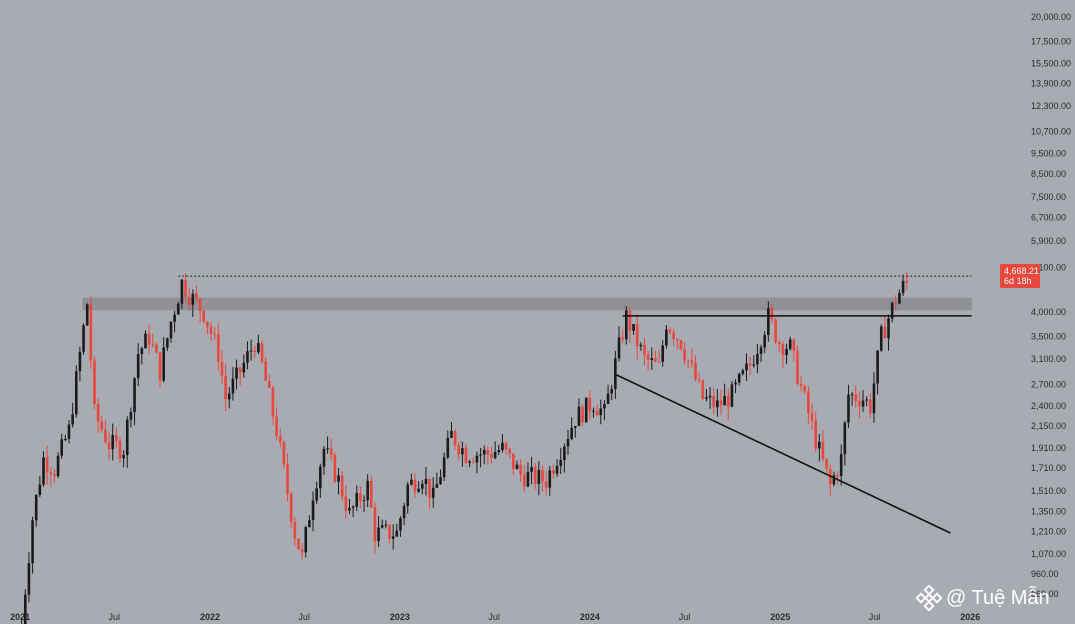 Image resolution: width=1075 pixels, height=624 pixels. I want to click on y-tick-label: 5,900.00, so click(1048, 241).